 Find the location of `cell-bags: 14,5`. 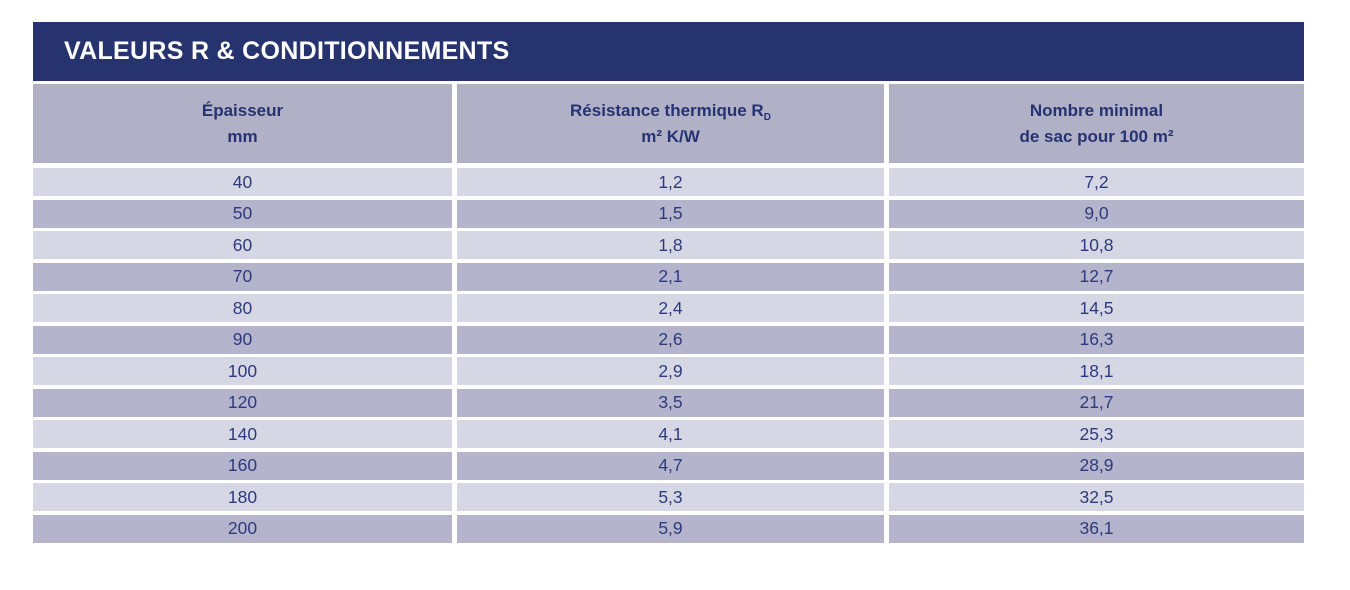

cell-bags: 14,5 is located at coordinates (1096, 308).